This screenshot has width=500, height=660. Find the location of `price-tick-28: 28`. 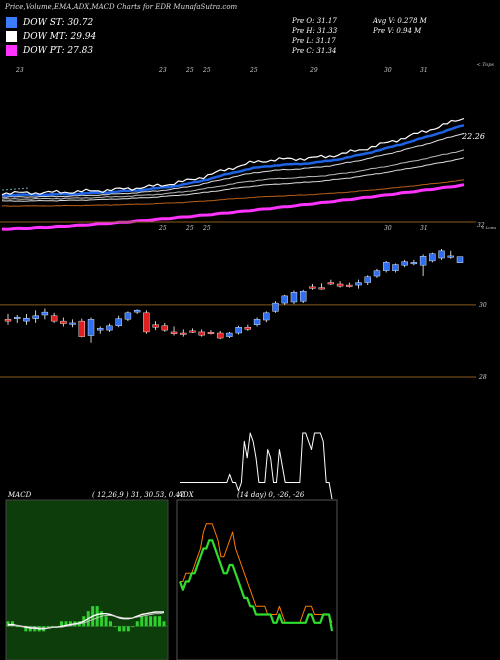

price-tick-28: 28 is located at coordinates (482, 377).